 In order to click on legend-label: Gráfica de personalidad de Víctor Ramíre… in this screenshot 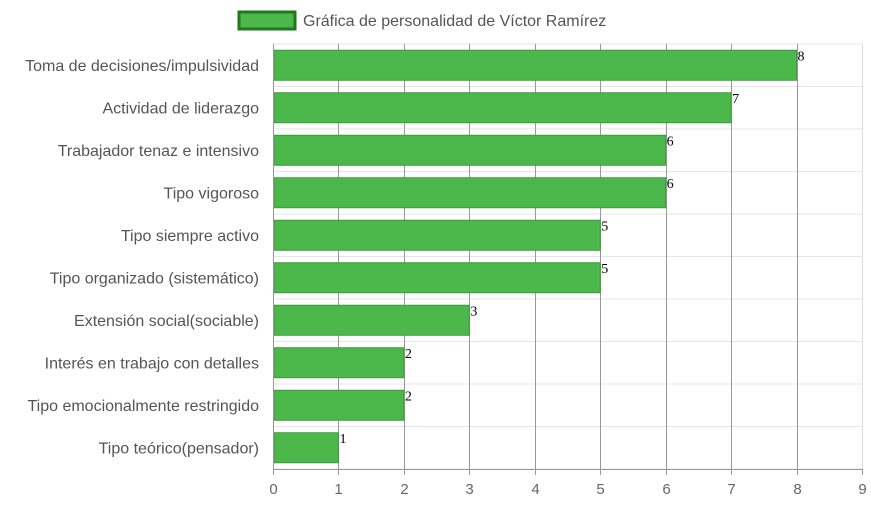, I will do `click(454, 21)`.